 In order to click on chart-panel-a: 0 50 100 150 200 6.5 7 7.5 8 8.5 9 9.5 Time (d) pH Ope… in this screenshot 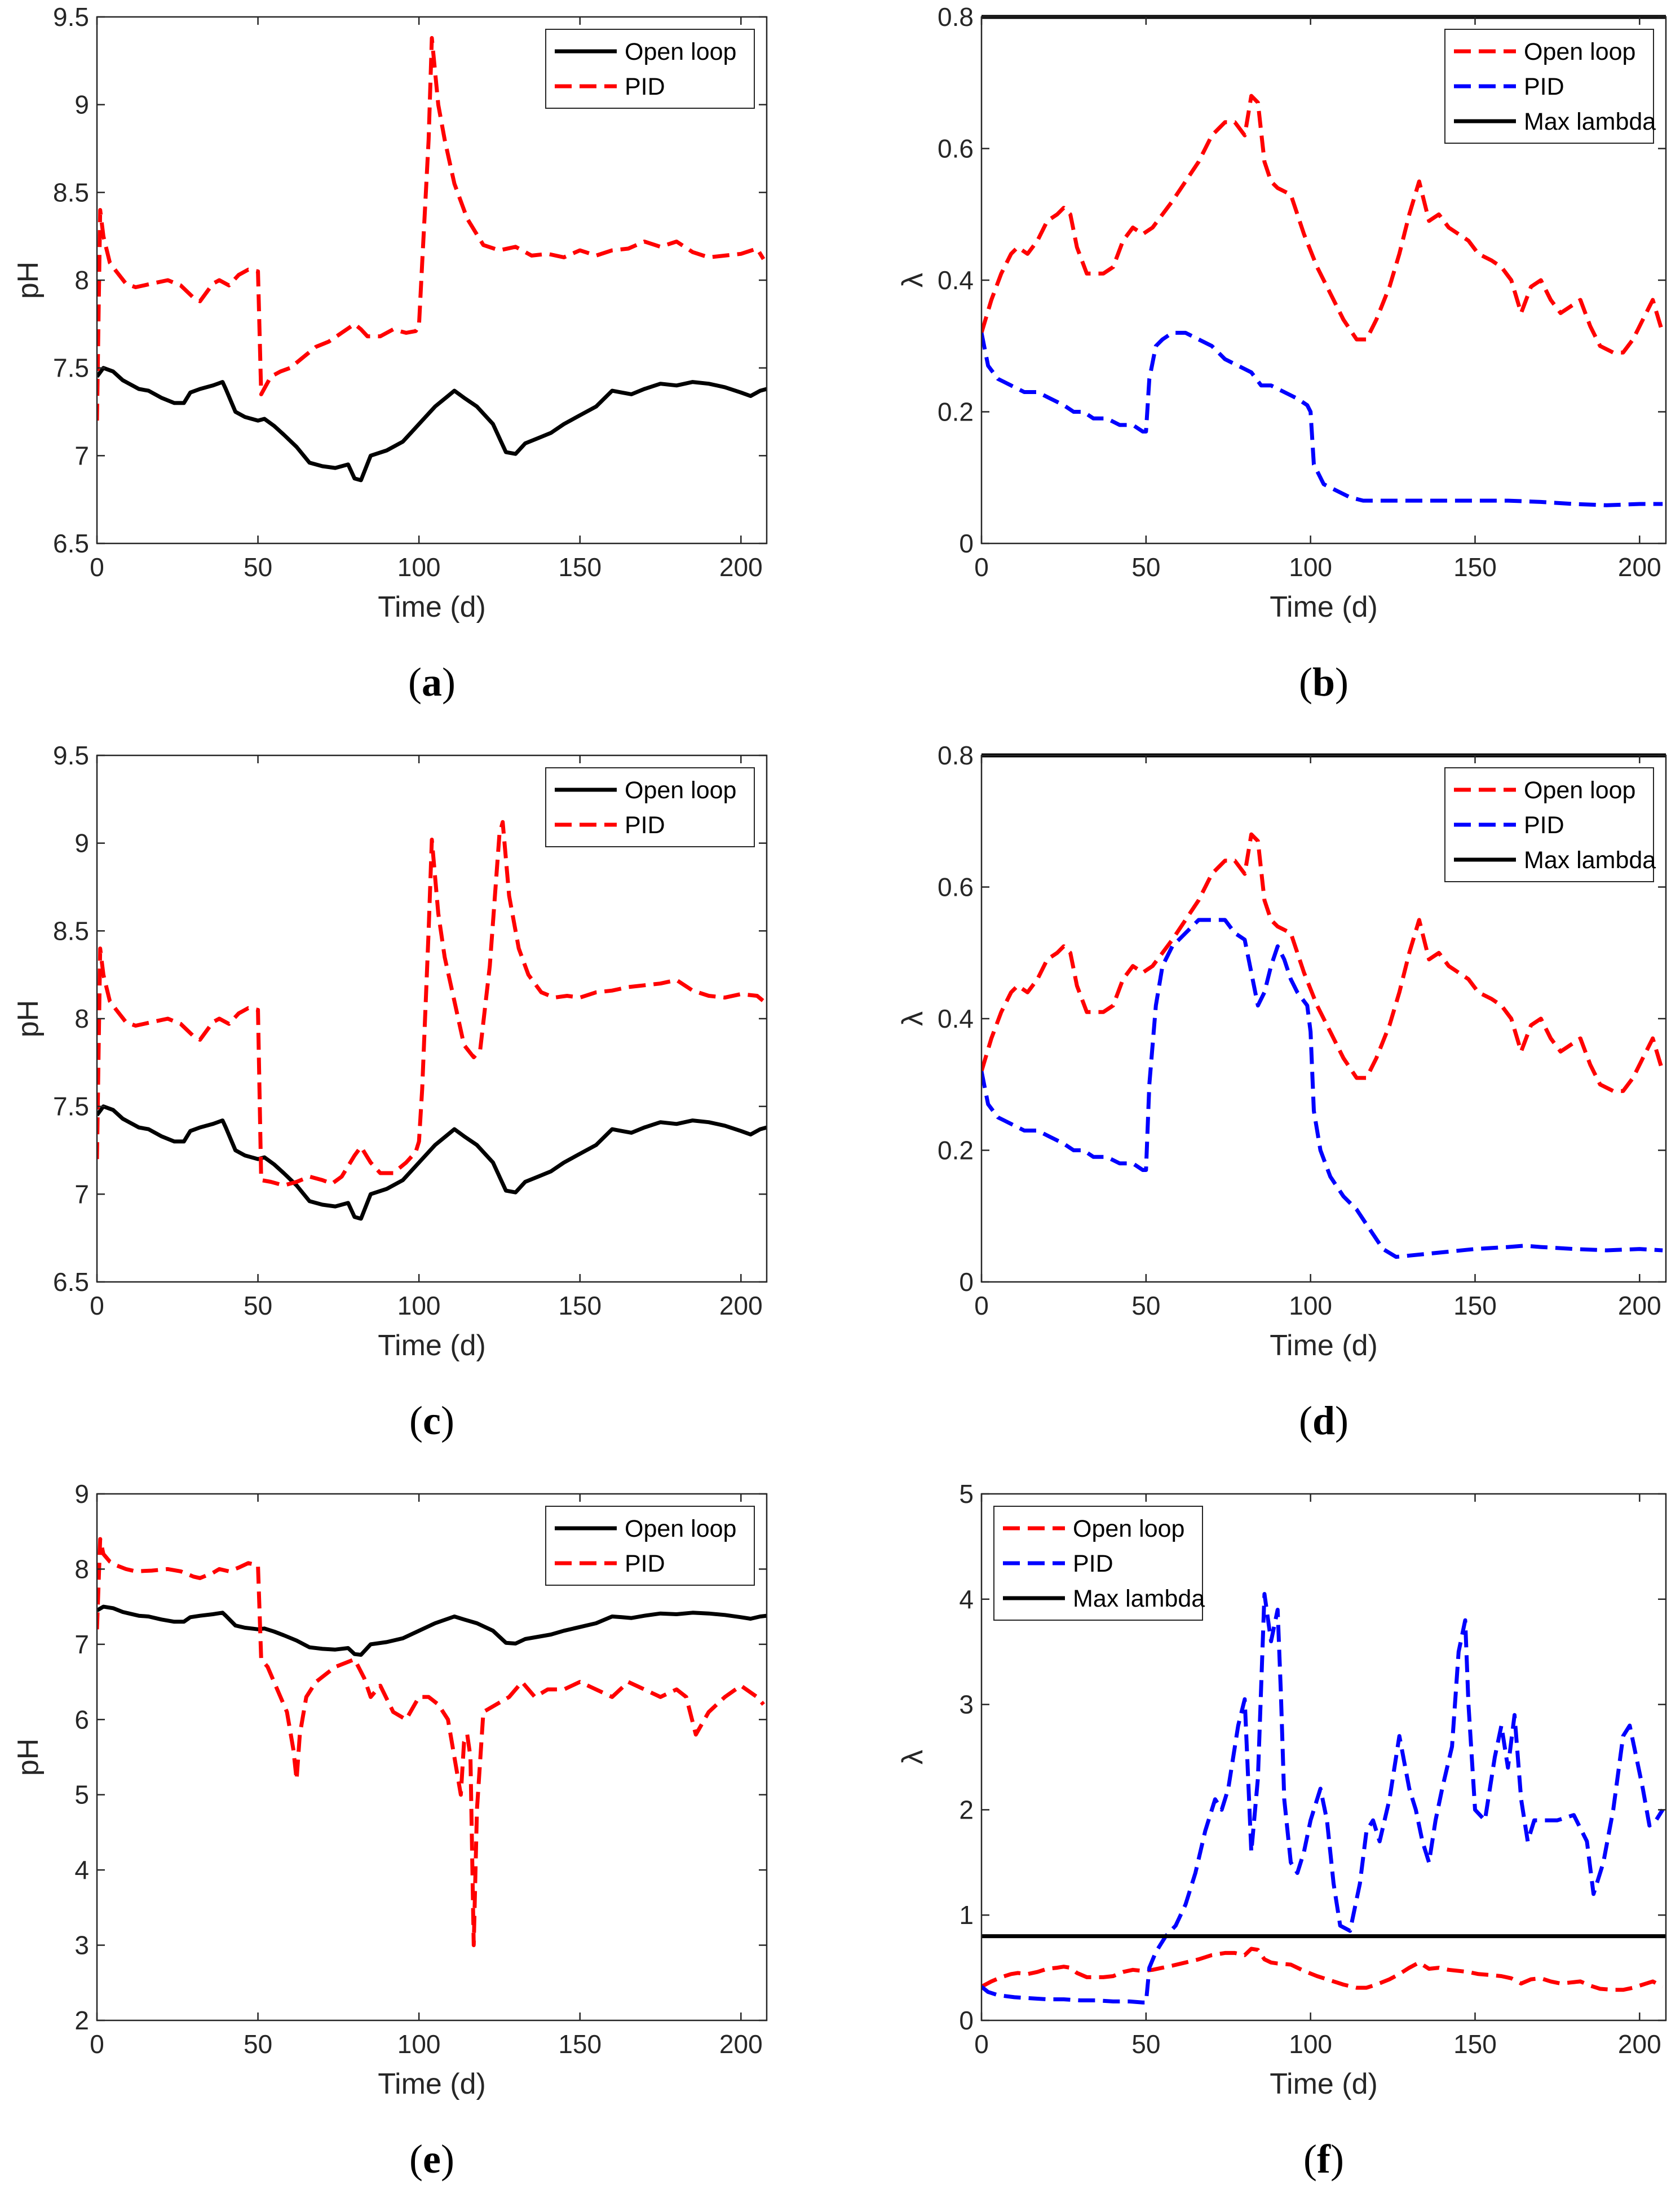, I will do `click(390, 353)`.